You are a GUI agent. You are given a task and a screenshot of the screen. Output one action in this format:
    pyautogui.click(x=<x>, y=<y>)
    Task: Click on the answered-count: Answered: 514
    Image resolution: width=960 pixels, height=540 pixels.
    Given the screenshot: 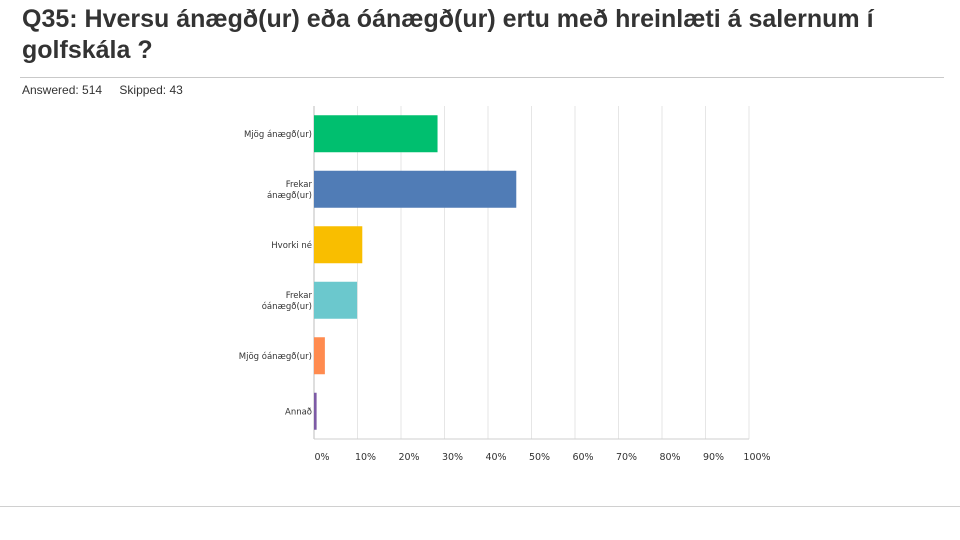 What is the action you would take?
    pyautogui.click(x=62, y=90)
    